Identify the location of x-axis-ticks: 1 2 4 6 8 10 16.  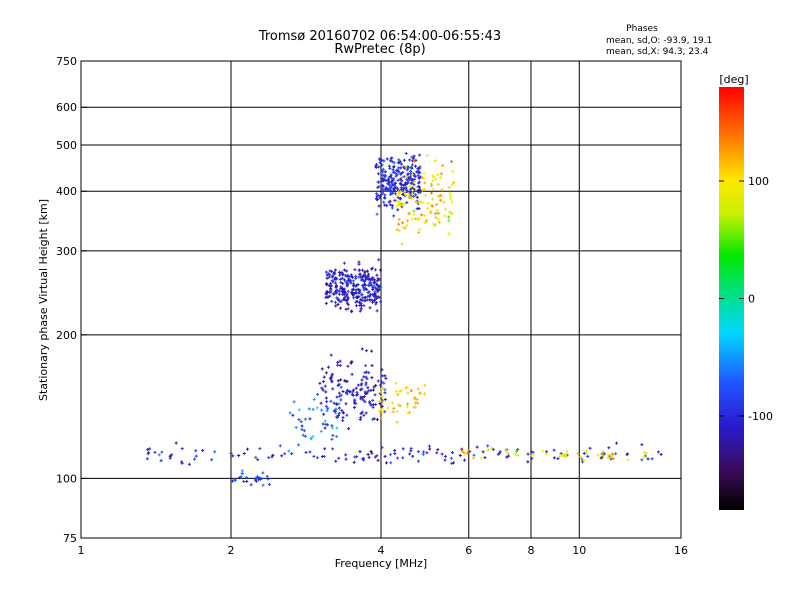
(383, 550).